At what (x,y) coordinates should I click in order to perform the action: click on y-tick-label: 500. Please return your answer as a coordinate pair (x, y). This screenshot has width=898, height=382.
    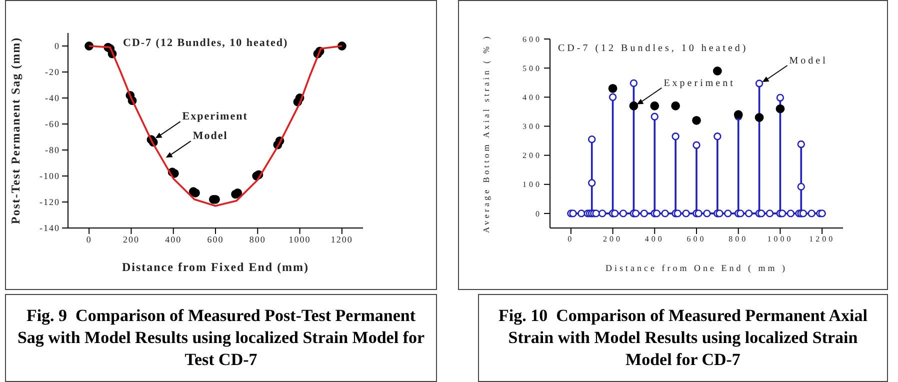
    Looking at the image, I should click on (532, 68).